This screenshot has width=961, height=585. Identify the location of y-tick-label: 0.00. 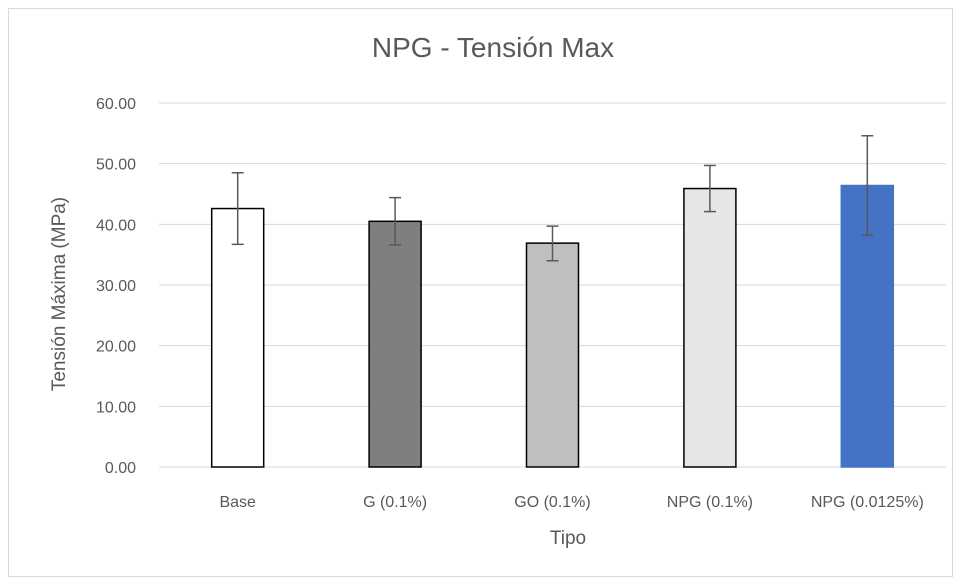
(120, 468).